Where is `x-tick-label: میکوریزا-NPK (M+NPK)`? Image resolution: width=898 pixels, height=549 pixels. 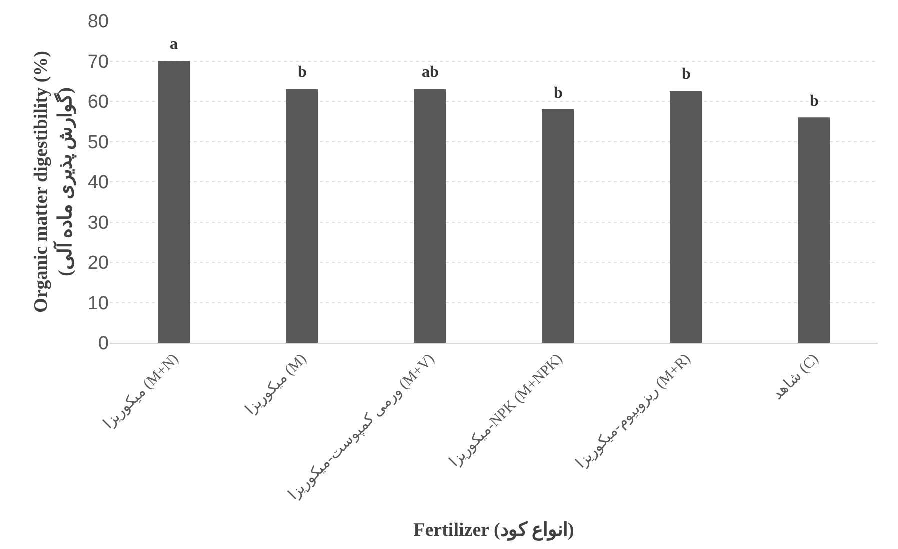 x-tick-label: میکوریزا-NPK (M+NPK) is located at coordinates (506, 410).